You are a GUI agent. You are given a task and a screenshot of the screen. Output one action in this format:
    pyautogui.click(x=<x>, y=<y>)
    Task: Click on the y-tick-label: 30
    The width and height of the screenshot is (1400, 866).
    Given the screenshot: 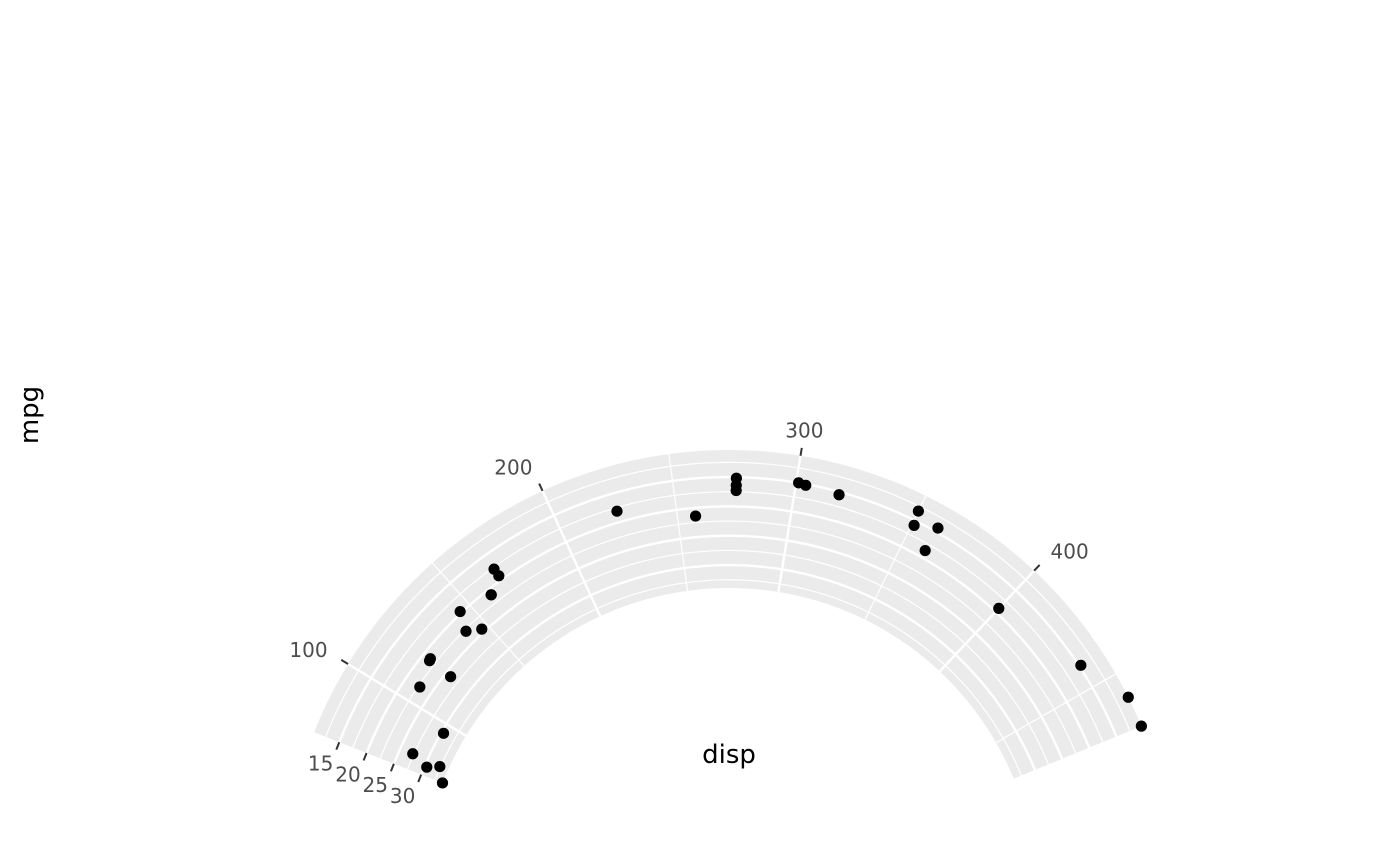 What is the action you would take?
    pyautogui.click(x=402, y=796)
    